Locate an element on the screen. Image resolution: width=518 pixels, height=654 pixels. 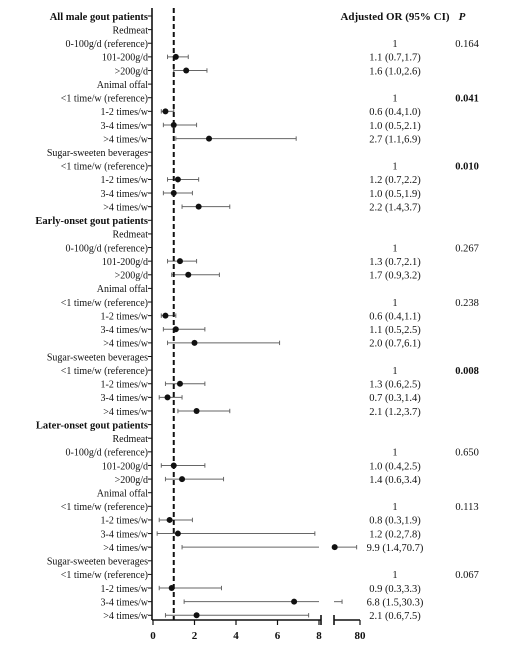
or-ci-value: 1.2 (0.2,7.8) is located at coordinates (395, 534).